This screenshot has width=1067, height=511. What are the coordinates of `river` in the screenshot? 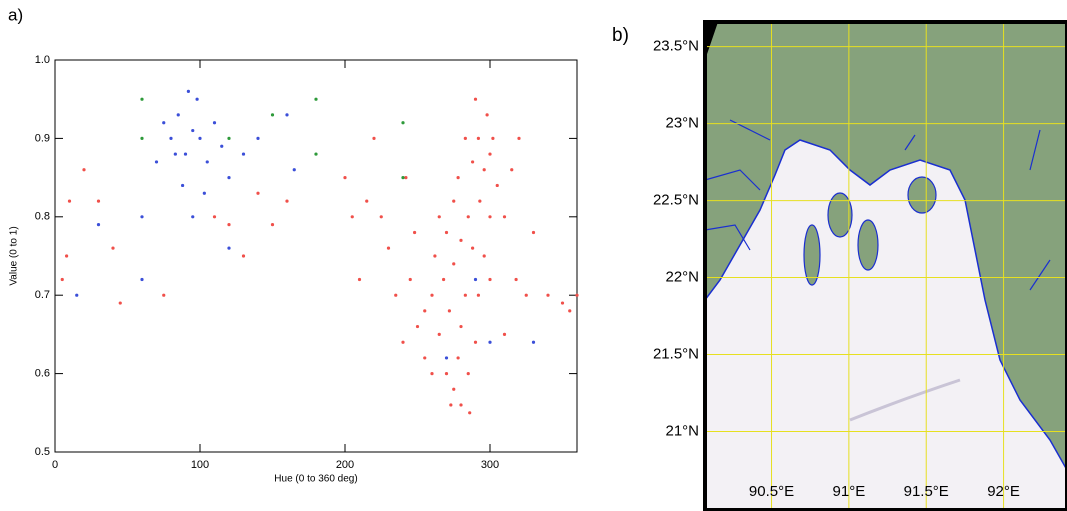 It's located at (877, 205).